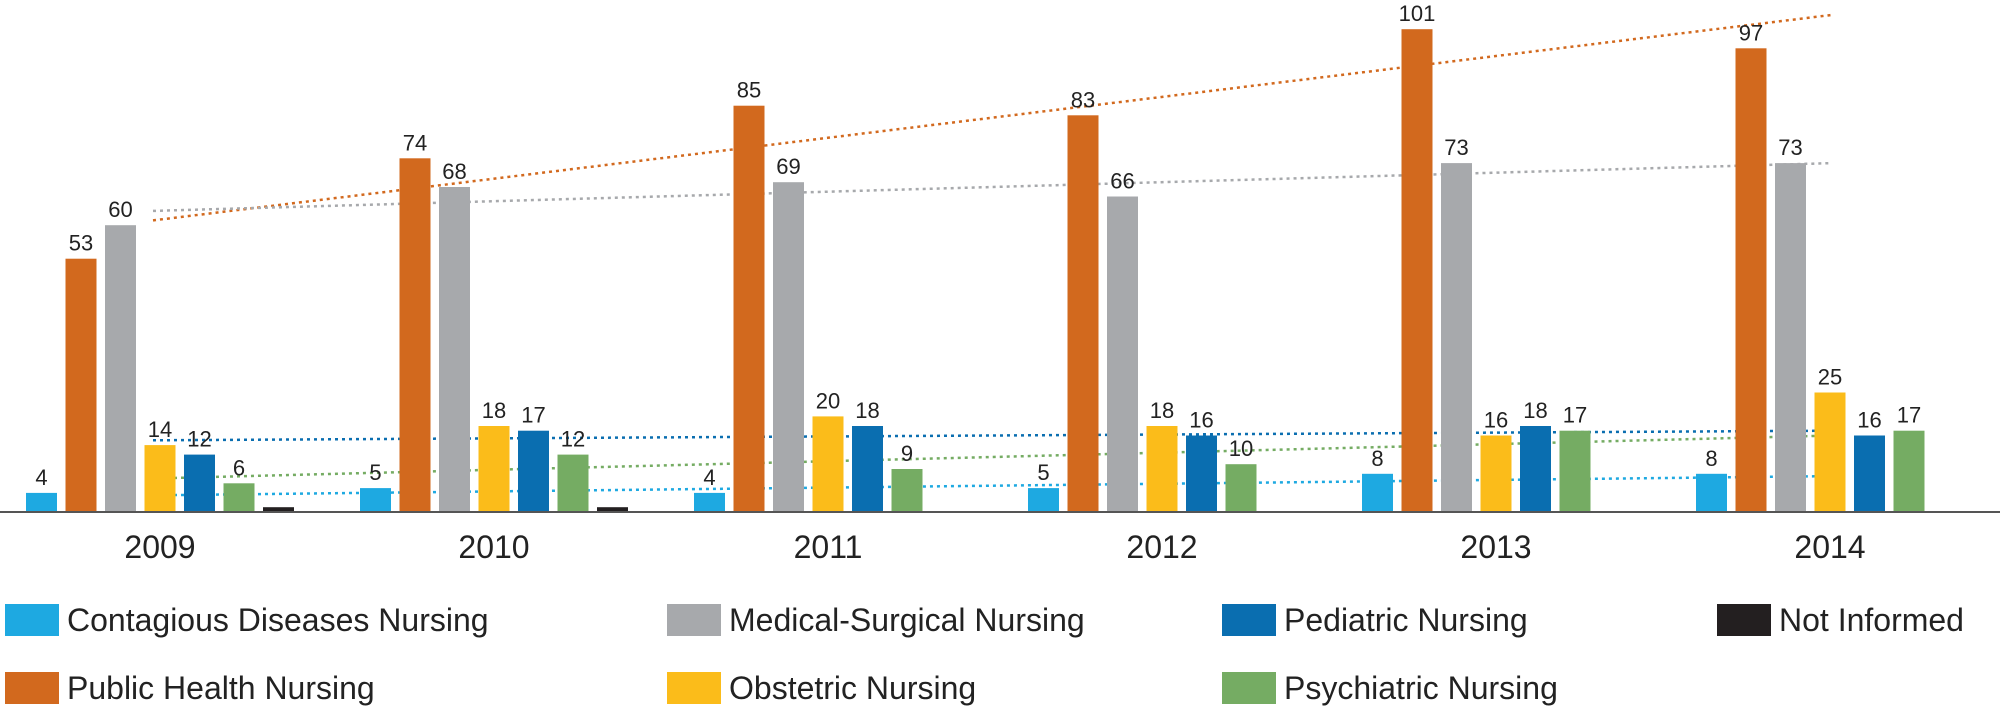  I want to click on bar-psychiatric-nursing-2009, so click(239, 497).